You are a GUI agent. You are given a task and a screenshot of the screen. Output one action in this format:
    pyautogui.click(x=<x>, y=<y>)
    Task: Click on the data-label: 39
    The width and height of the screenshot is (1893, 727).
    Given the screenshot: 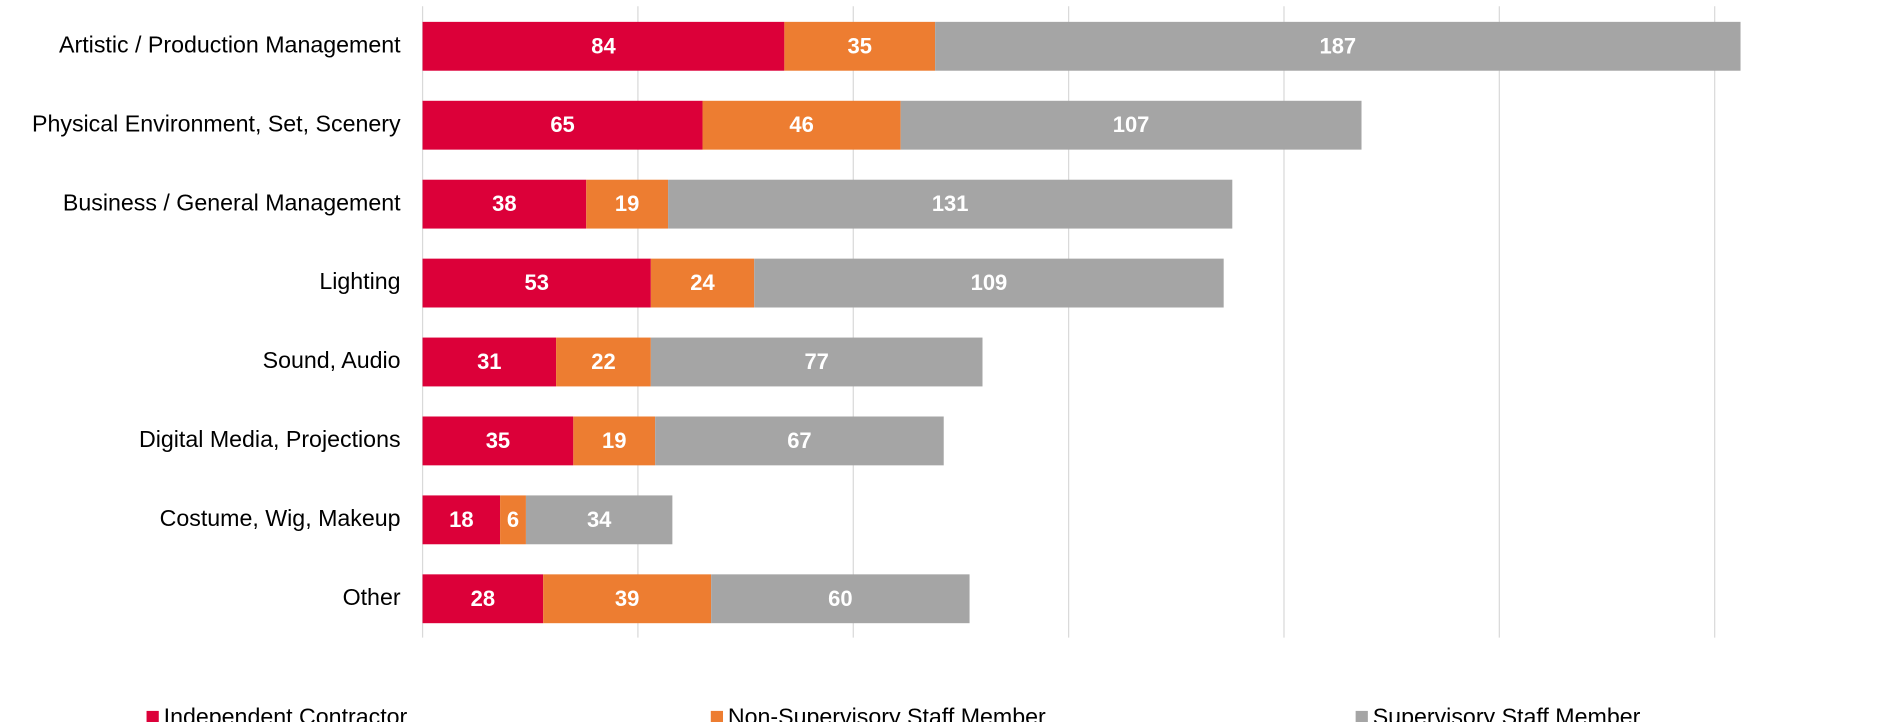 What is the action you would take?
    pyautogui.click(x=627, y=598)
    